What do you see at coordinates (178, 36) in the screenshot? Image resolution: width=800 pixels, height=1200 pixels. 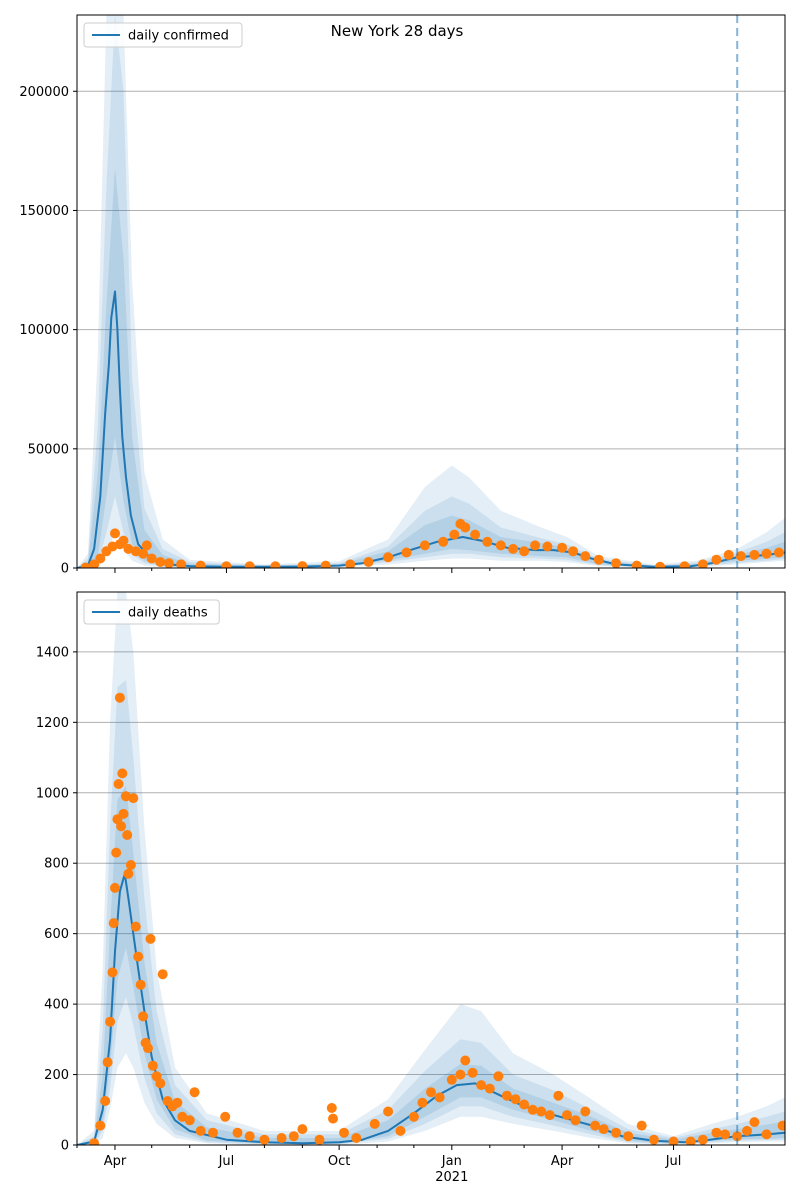 I see `legend-label: daily confirmed` at bounding box center [178, 36].